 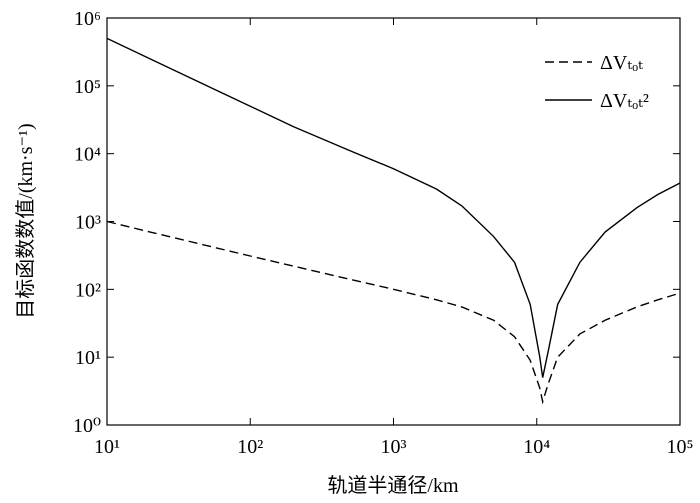 What do you see at coordinates (88, 358) in the screenshot?
I see `y-tick-label: 10¹` at bounding box center [88, 358].